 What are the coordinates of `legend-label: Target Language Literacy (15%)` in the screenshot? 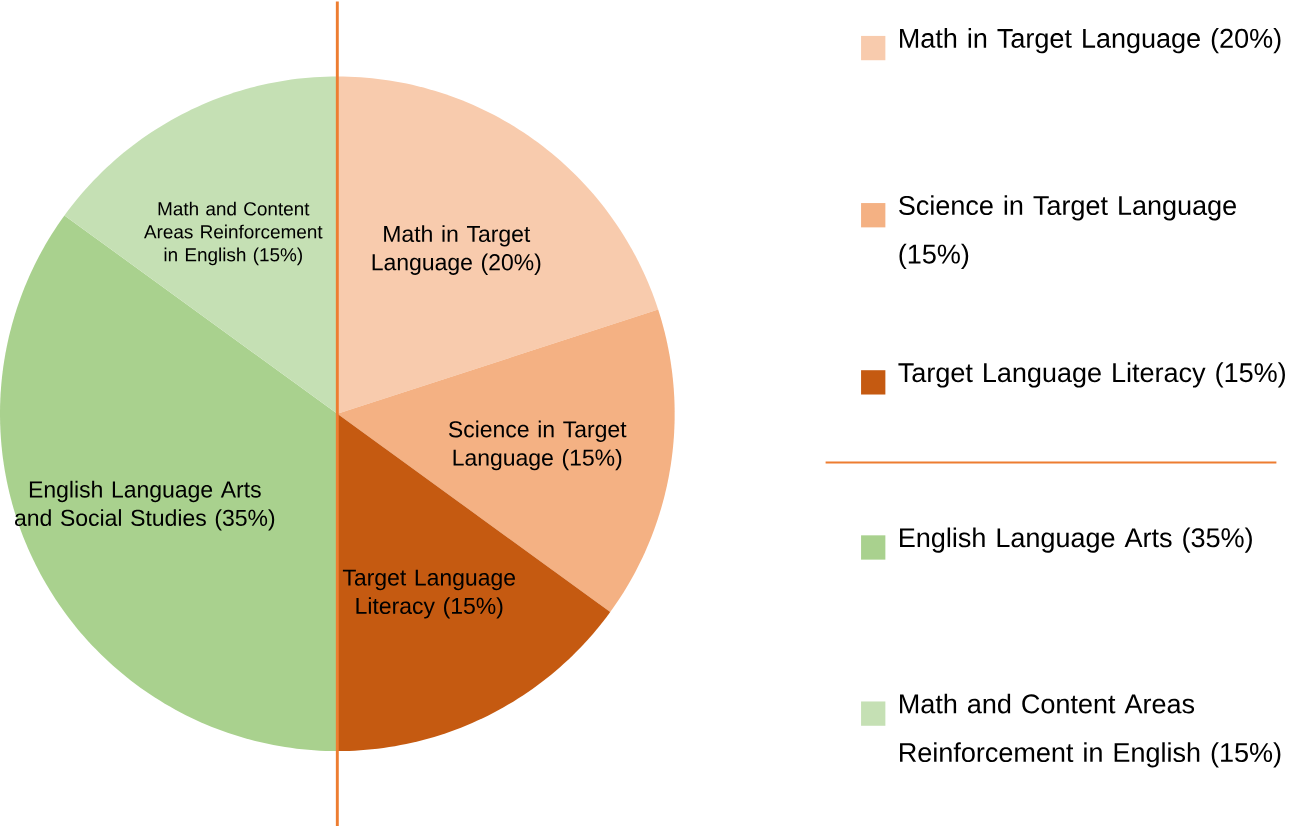 It's located at (1091, 375).